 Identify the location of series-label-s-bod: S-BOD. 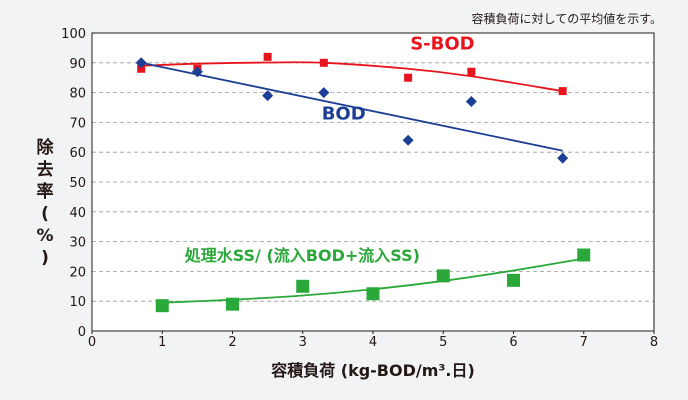
(442, 43).